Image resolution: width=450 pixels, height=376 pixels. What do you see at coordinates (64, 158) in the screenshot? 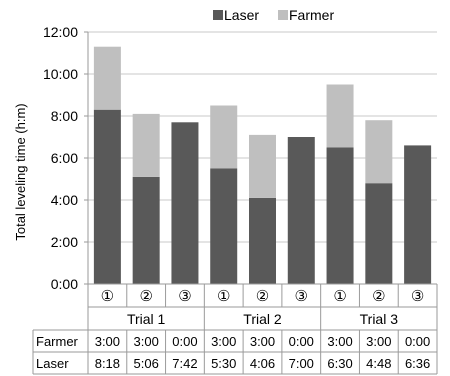
I see `y-tick-label: 6:00` at bounding box center [64, 158].